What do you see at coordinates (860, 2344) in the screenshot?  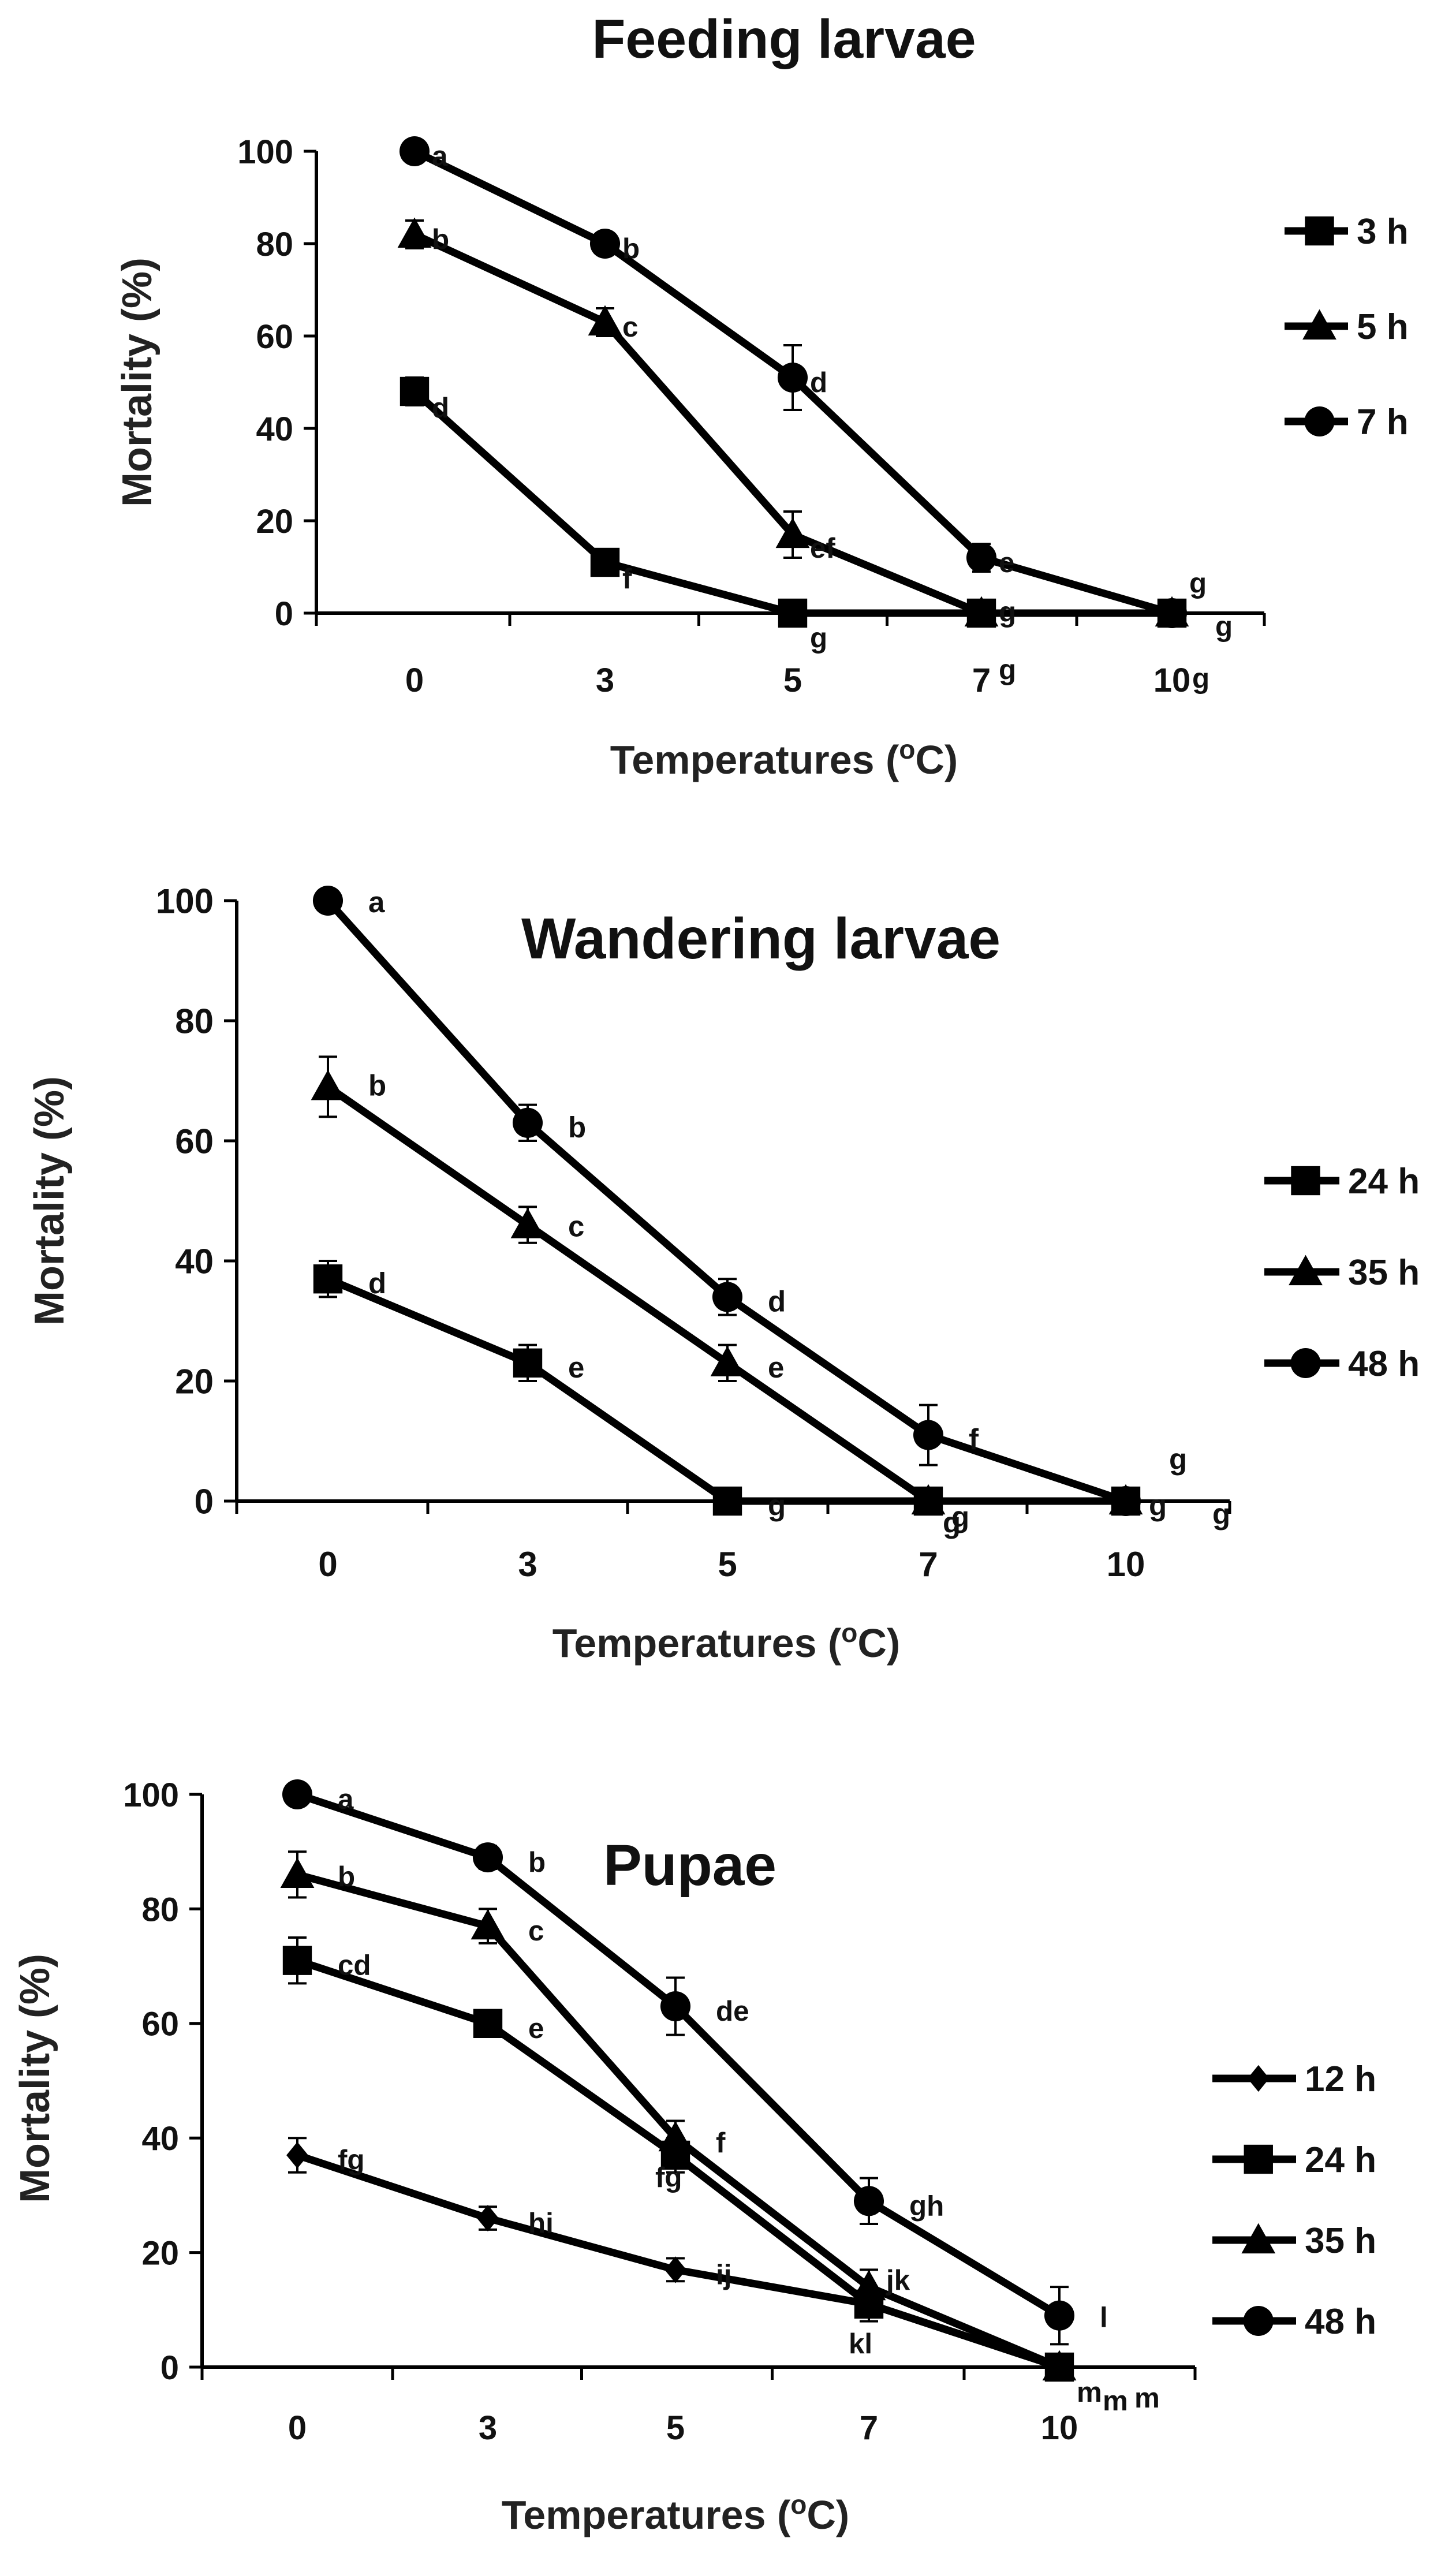 I see `significance-letter: kl` at bounding box center [860, 2344].